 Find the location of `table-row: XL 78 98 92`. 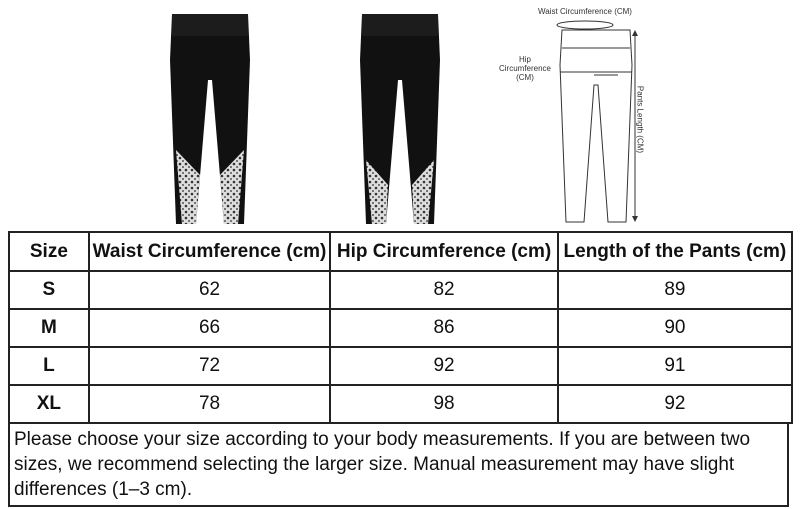

table-row: XL 78 98 92 is located at coordinates (401, 404).